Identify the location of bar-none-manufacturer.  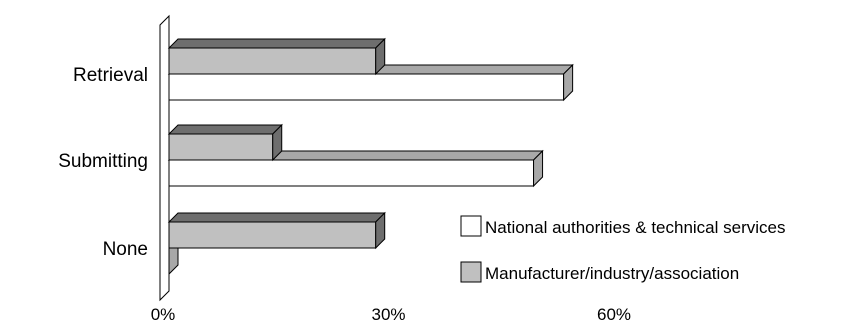
(276, 230).